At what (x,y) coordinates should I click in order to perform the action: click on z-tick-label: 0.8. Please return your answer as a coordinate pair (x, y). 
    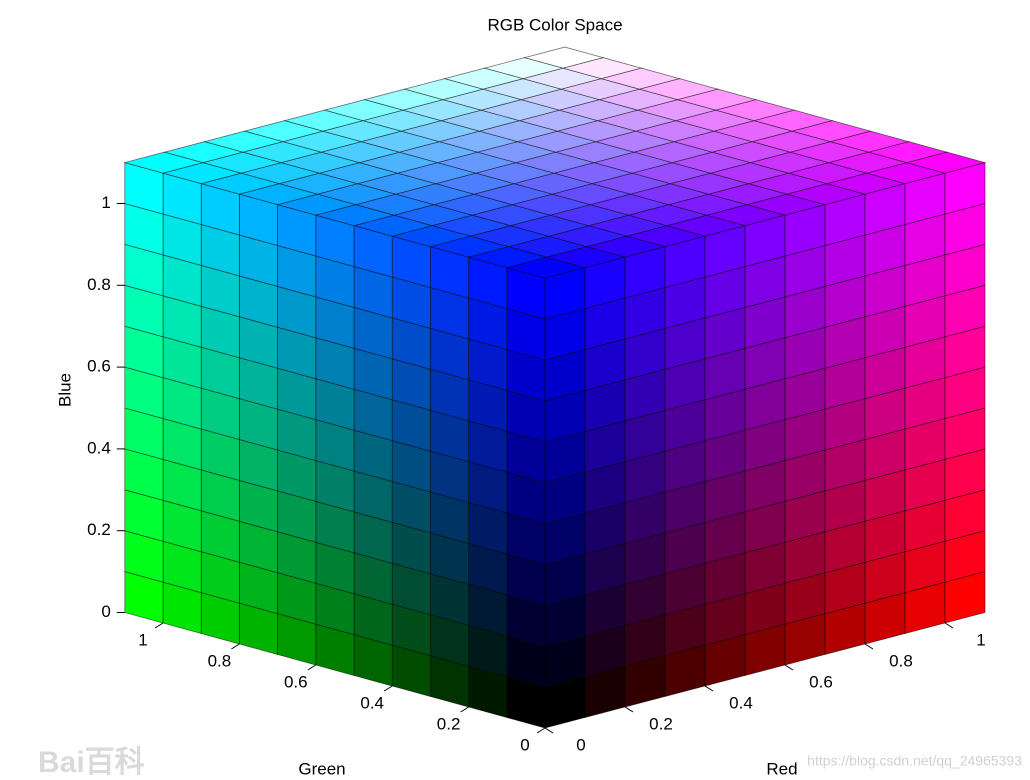
    Looking at the image, I should click on (99, 284).